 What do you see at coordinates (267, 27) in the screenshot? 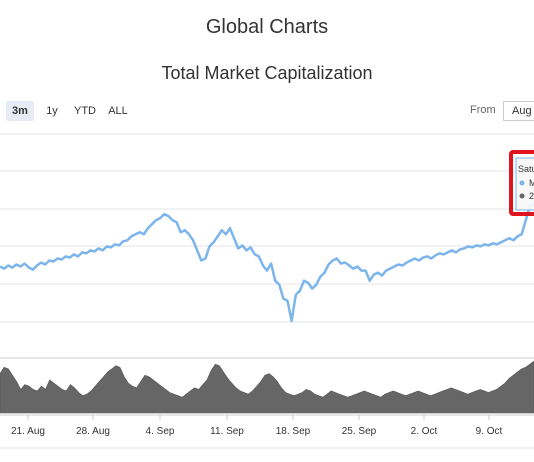
I see `page-title: Global Charts` at bounding box center [267, 27].